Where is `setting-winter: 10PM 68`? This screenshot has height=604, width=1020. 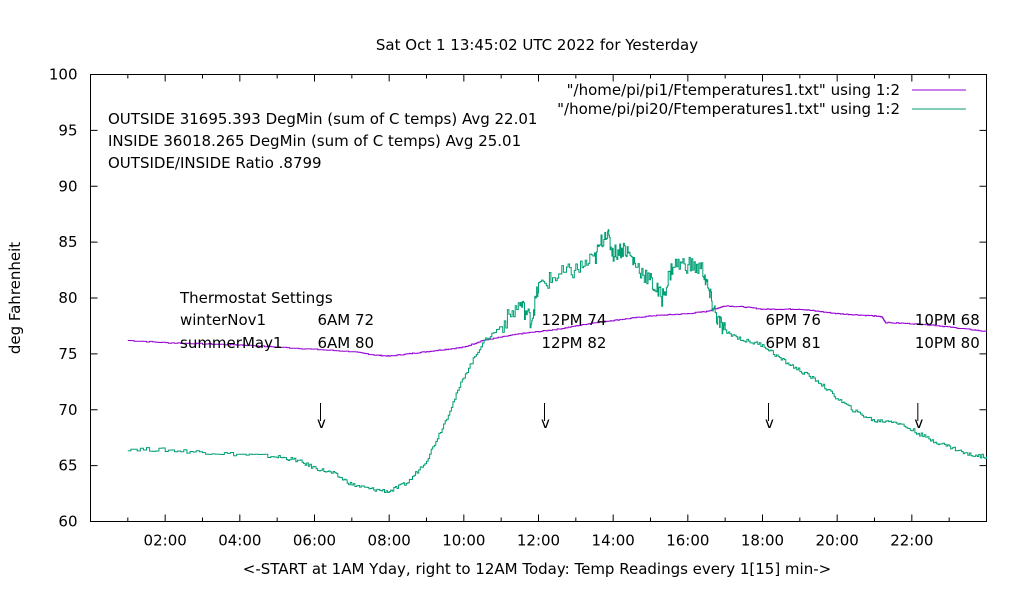
setting-winter: 10PM 68 is located at coordinates (947, 320).